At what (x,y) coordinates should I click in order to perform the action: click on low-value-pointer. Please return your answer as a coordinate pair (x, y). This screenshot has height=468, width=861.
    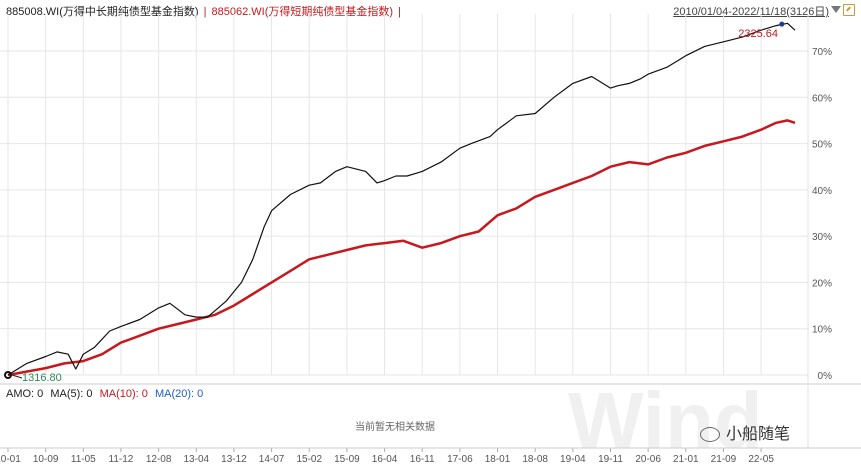
    Looking at the image, I should click on (17, 376).